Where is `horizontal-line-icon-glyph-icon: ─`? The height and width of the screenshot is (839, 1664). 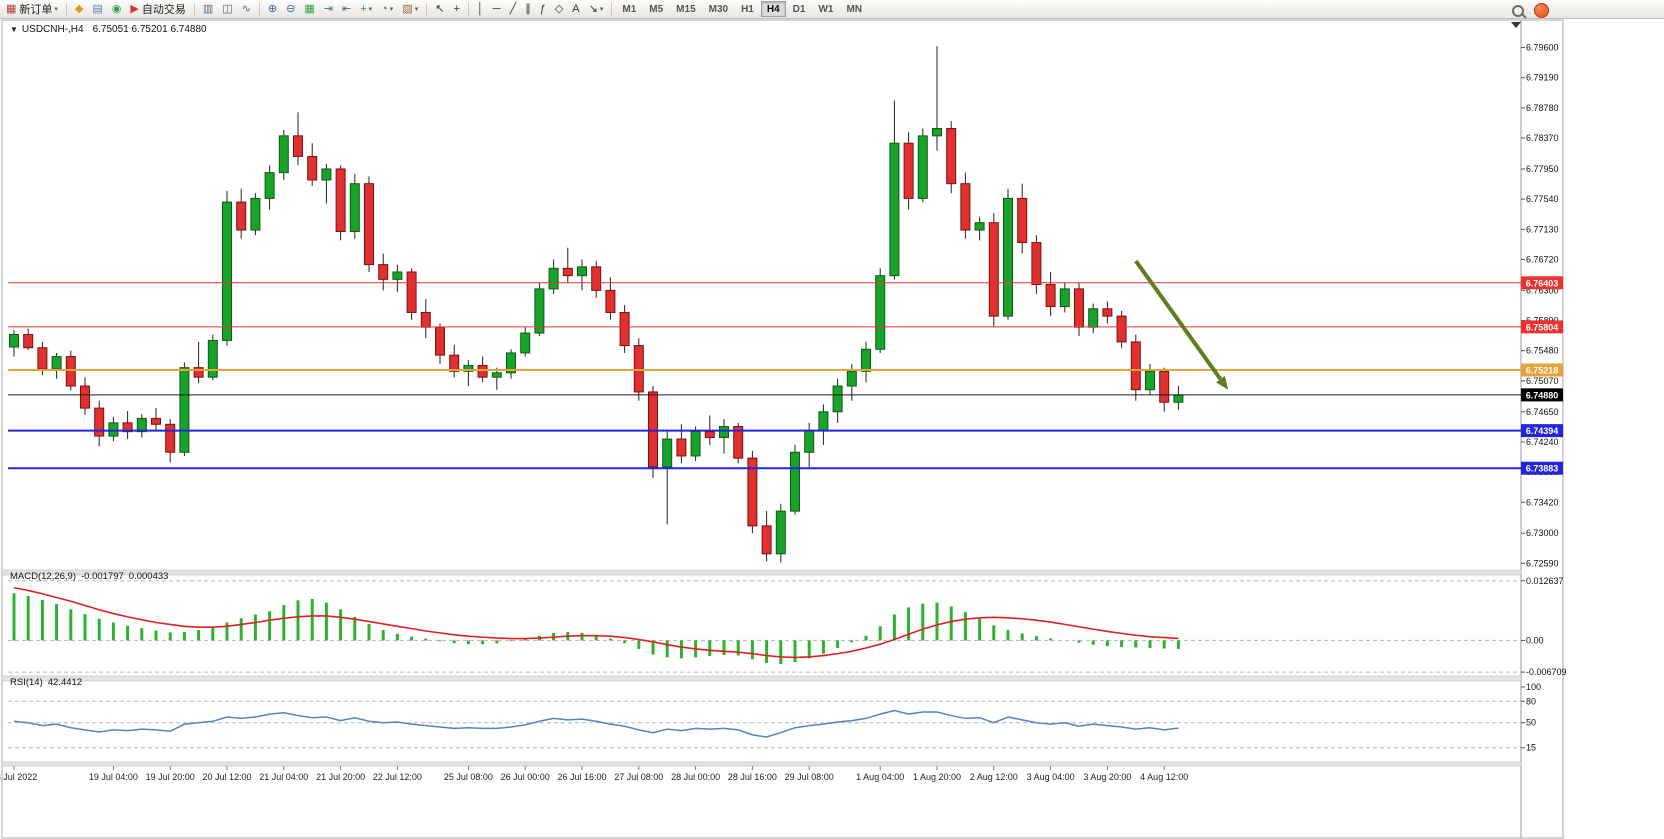 horizontal-line-icon-glyph-icon: ─ is located at coordinates (496, 8).